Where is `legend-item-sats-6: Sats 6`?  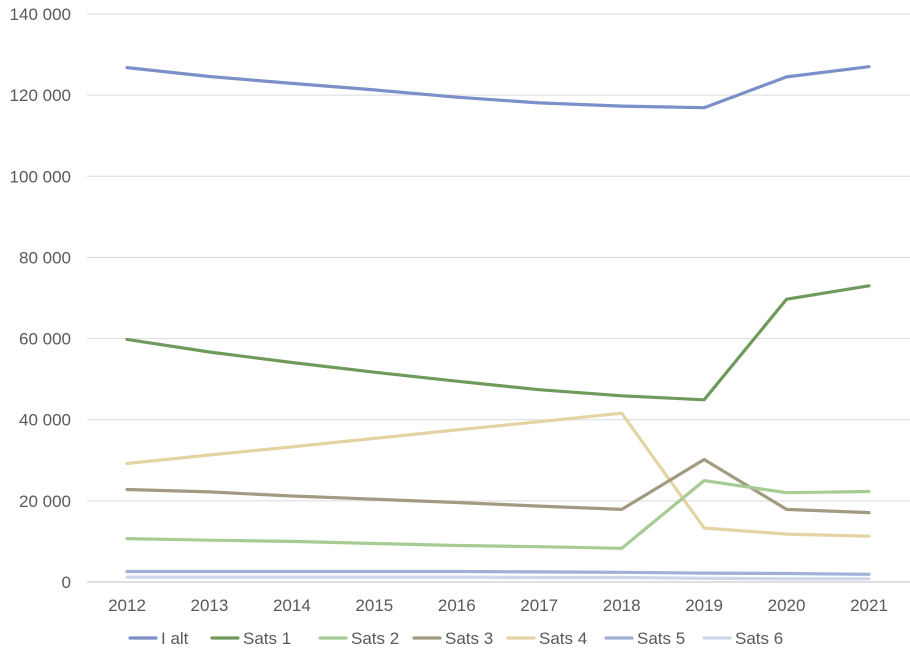
legend-item-sats-6: Sats 6 is located at coordinates (742, 638).